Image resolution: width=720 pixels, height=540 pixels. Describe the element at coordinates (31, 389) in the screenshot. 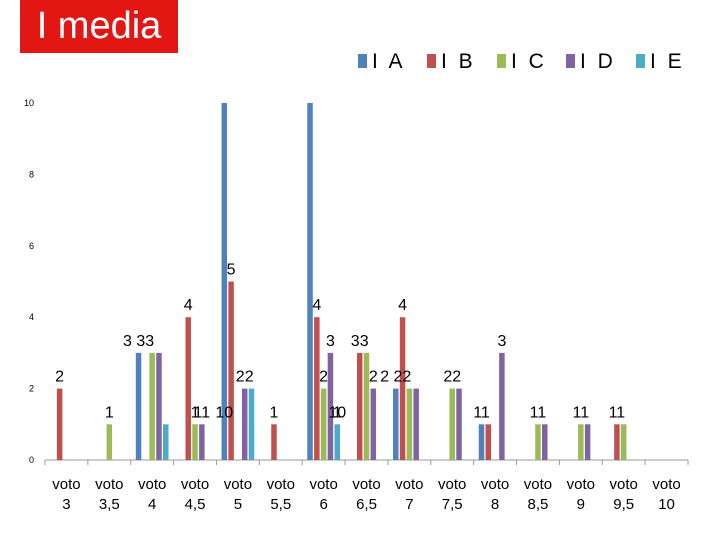

I see `y-tick-label: 2` at that location.